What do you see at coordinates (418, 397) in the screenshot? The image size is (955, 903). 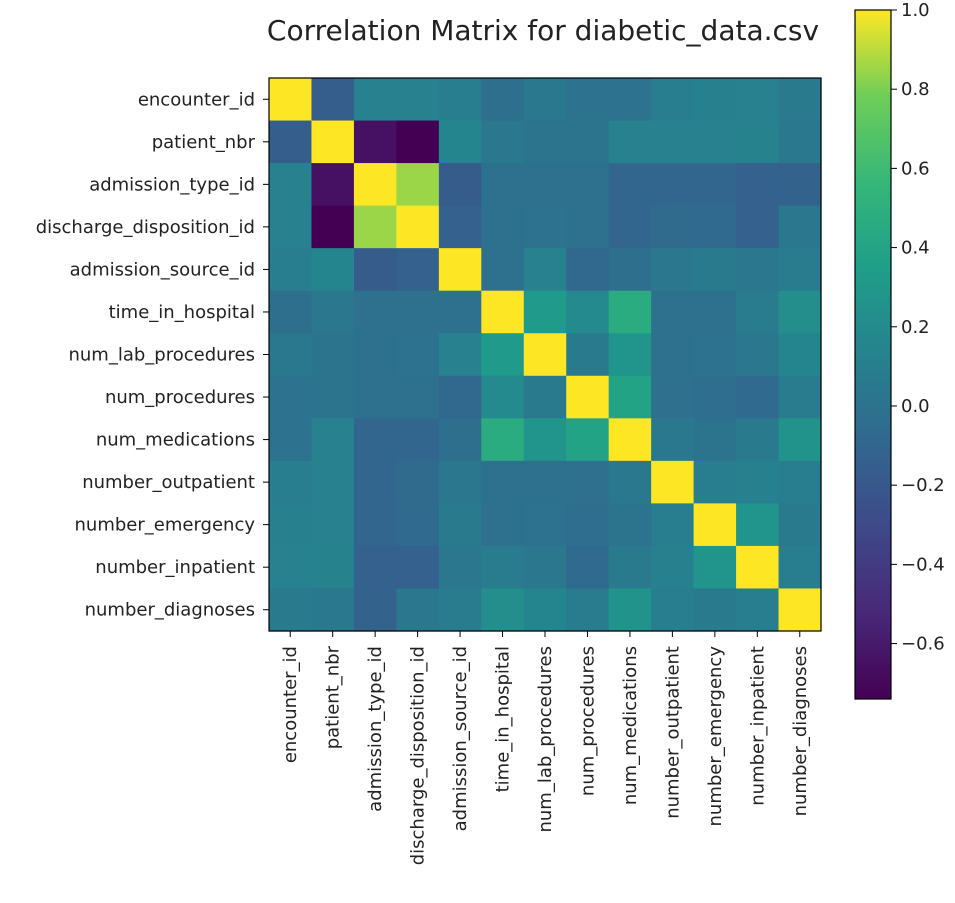 I see `cell-num-procedures-x-discharge-disposition-id` at bounding box center [418, 397].